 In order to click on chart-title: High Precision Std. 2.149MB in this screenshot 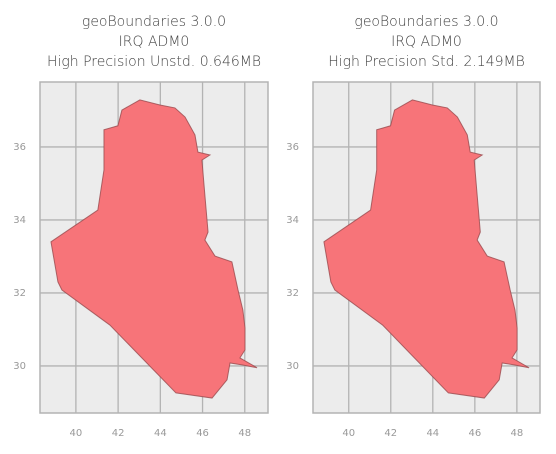, I will do `click(426, 62)`.